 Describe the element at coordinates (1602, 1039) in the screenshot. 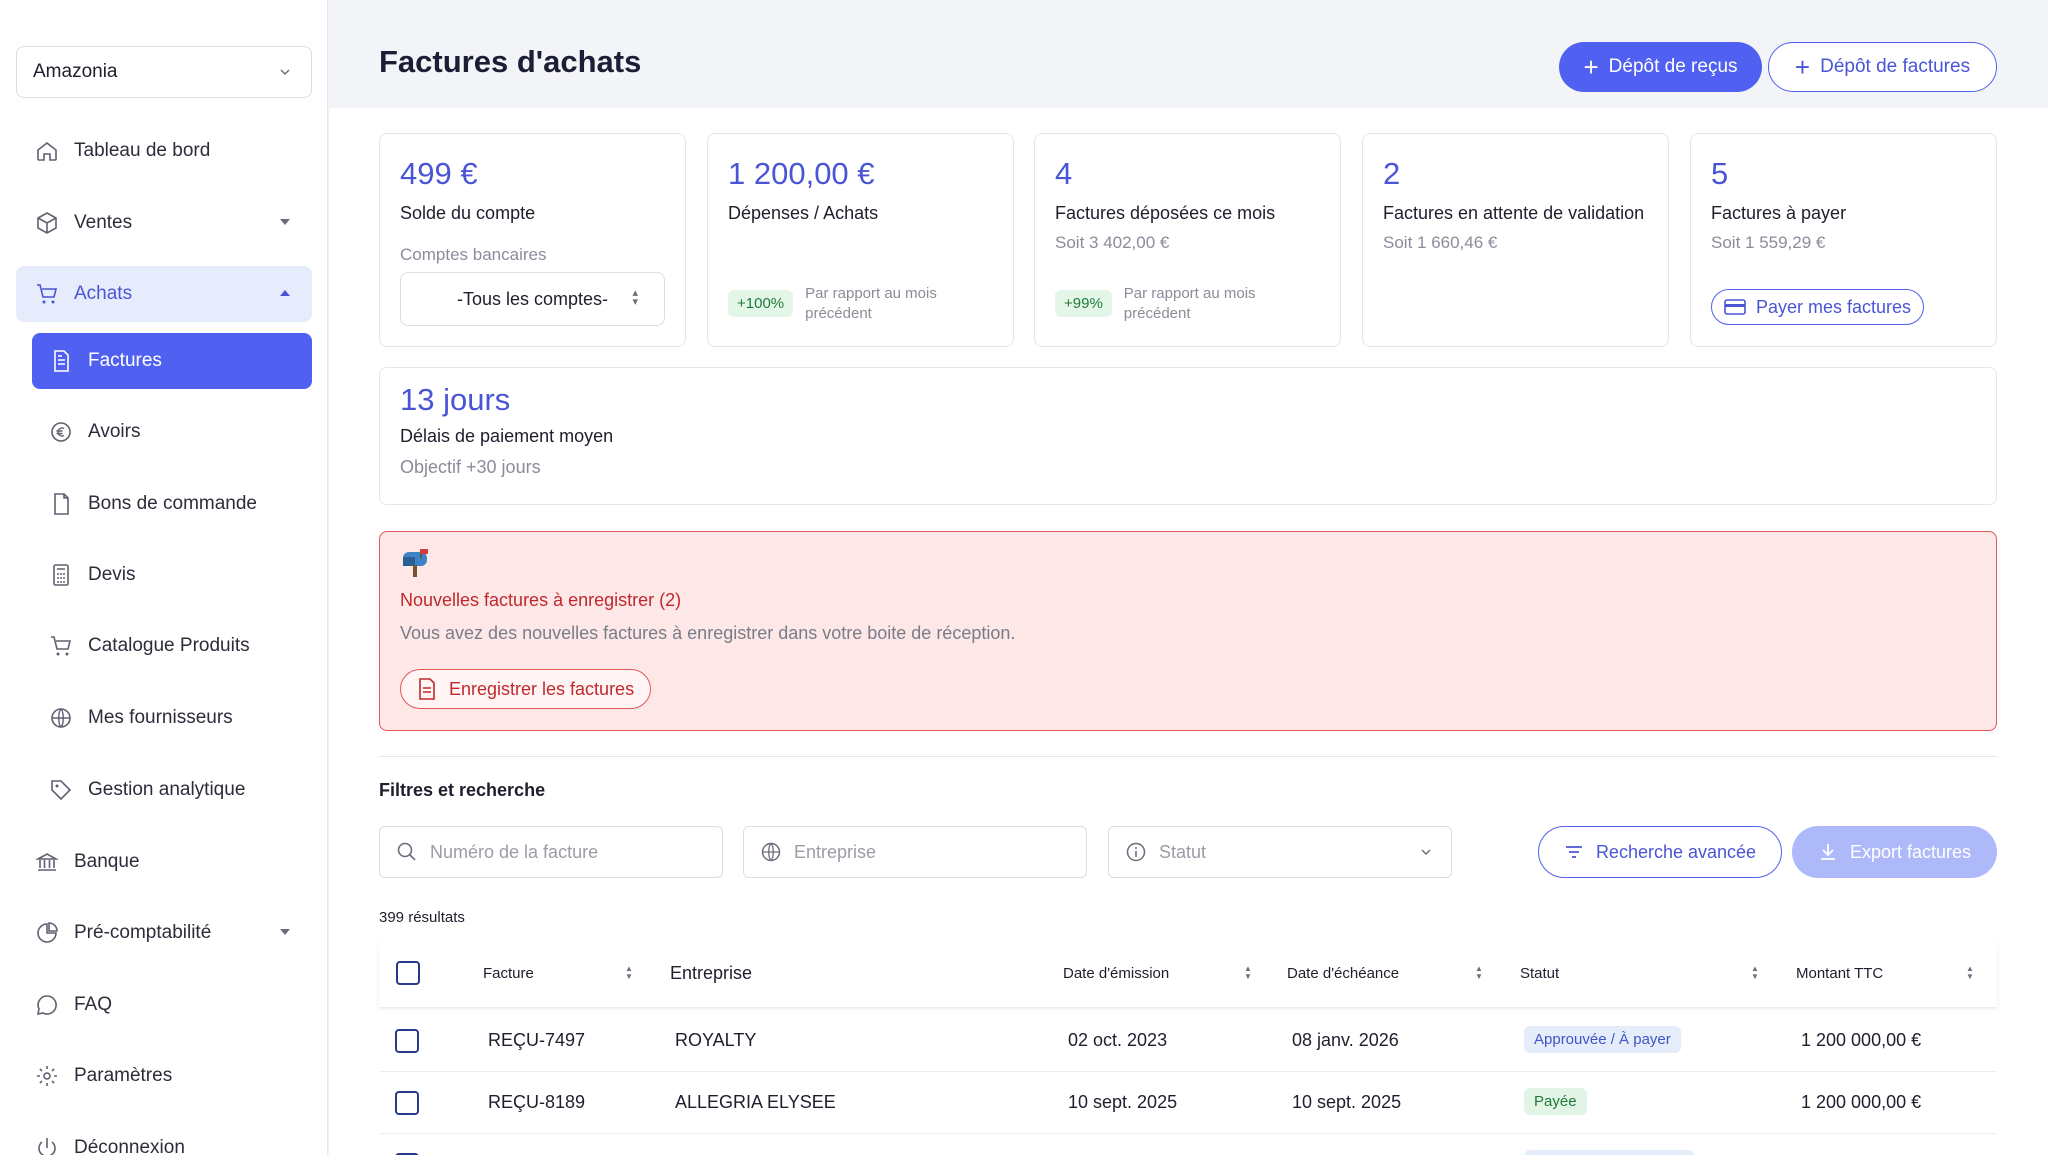

I see `status-badge: Approuvée / À payer` at that location.